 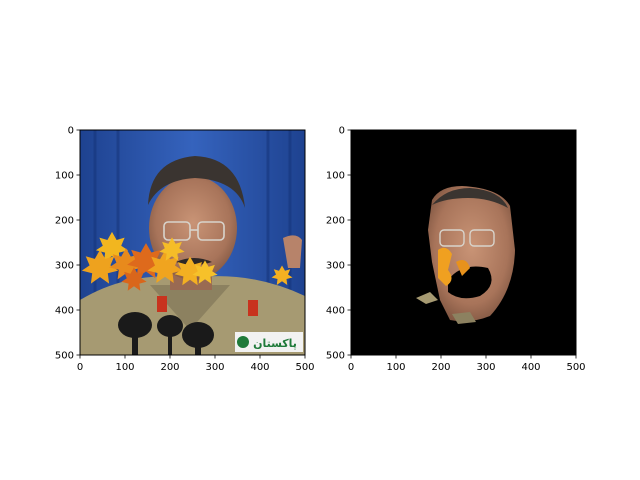 What do you see at coordinates (335, 266) in the screenshot?
I see `ytick-label-right-3: 300` at bounding box center [335, 266].